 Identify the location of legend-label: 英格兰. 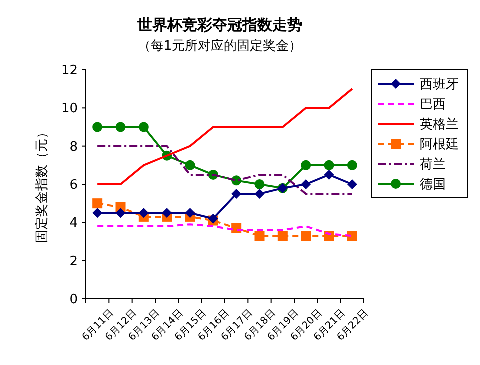
(439, 125).